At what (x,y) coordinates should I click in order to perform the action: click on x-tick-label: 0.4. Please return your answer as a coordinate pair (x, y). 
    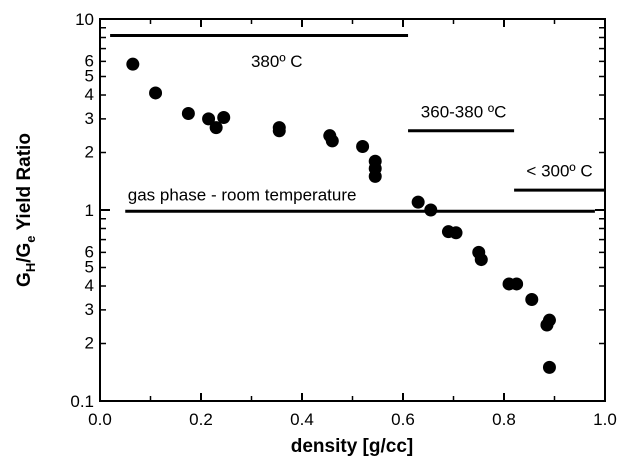
    Looking at the image, I should click on (302, 419).